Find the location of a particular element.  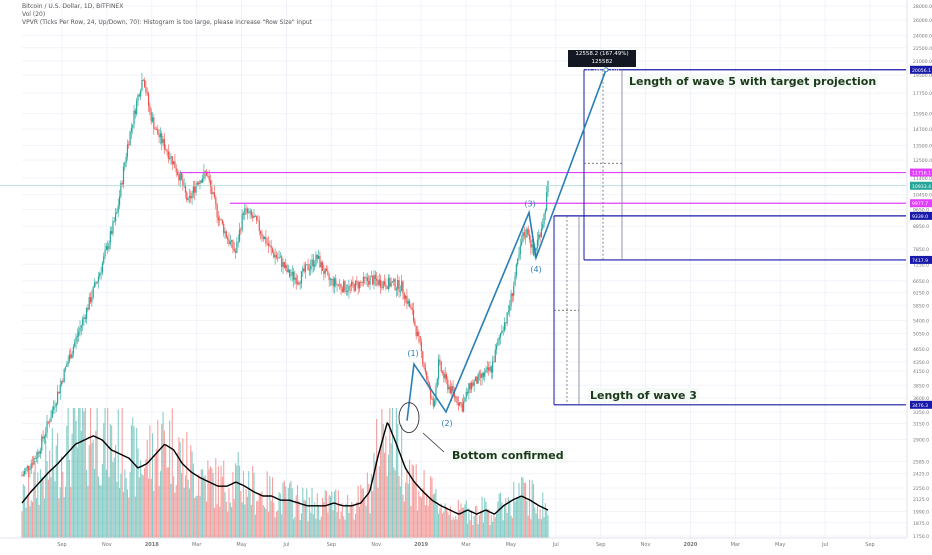

y-tick-label: 10450.0 is located at coordinates (922, 195).